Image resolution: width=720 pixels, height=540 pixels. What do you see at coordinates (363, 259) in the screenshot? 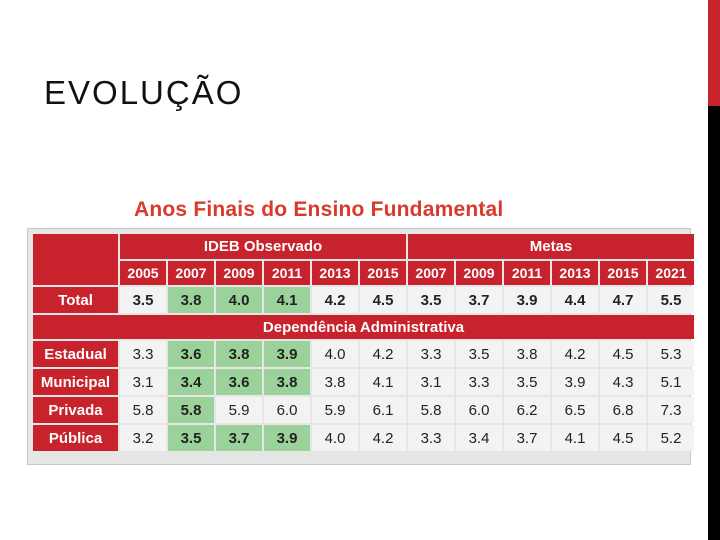
I see `group-header-row: IDEB Observado Metas` at bounding box center [363, 259].